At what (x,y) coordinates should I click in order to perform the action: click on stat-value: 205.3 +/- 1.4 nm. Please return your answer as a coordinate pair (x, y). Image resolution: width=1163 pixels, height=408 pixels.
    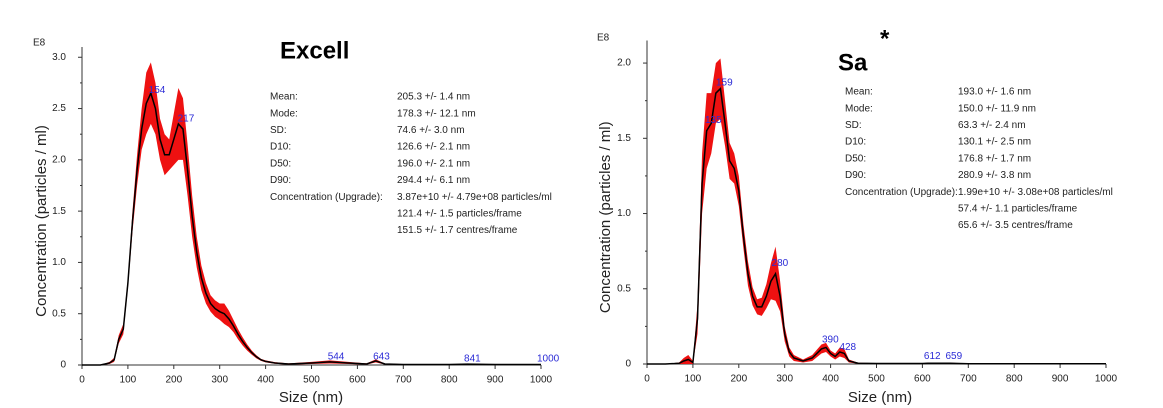
    Looking at the image, I should click on (433, 97).